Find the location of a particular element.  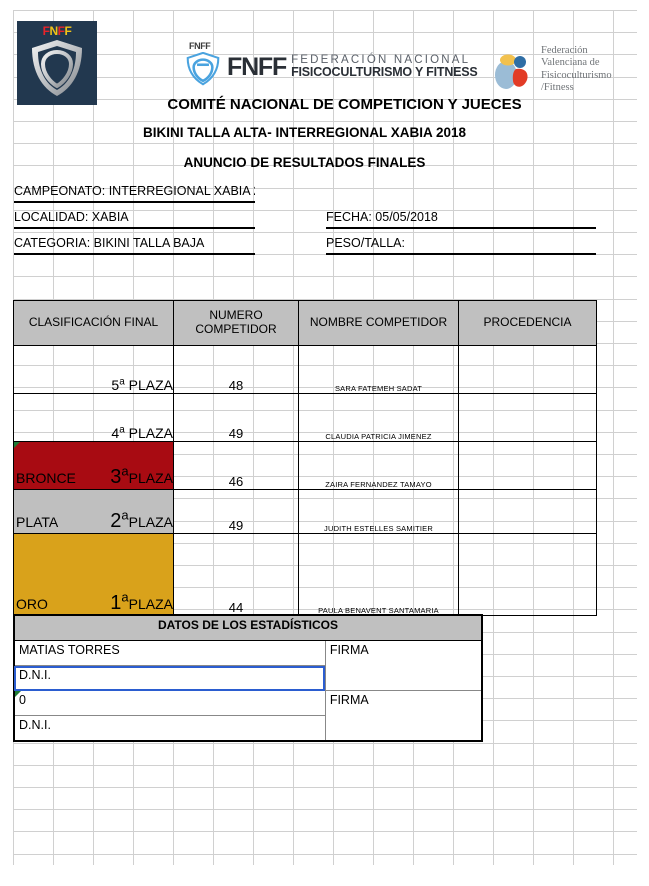

col-header-clasificacion: CLASIFICACIÓN FINAL is located at coordinates (93, 323).